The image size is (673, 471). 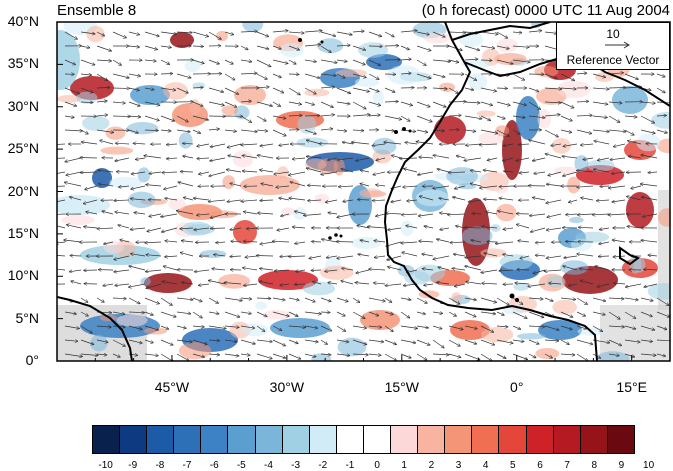 What do you see at coordinates (350, 465) in the screenshot?
I see `colorbar-label: -1` at bounding box center [350, 465].